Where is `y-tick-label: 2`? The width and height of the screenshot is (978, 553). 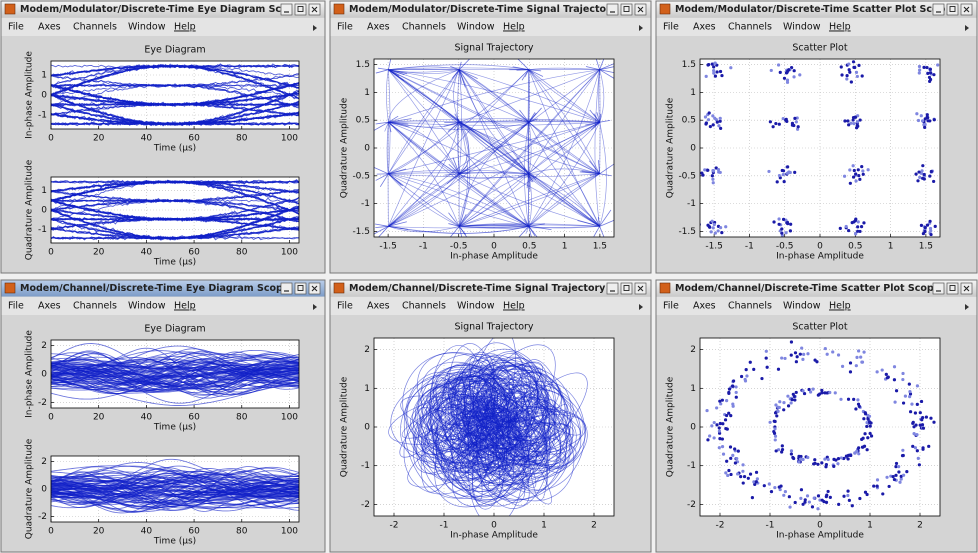 y-tick-label: 2 is located at coordinates (44, 346).